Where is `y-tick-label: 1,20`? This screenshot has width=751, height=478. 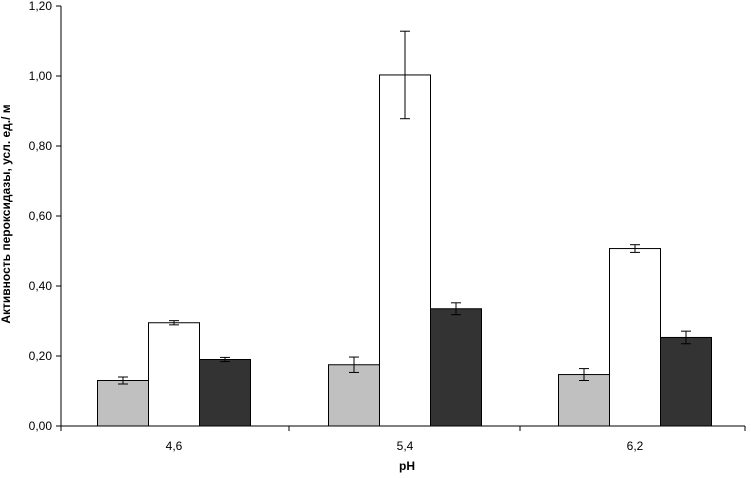 y-tick-label: 1,20 is located at coordinates (41, 6).